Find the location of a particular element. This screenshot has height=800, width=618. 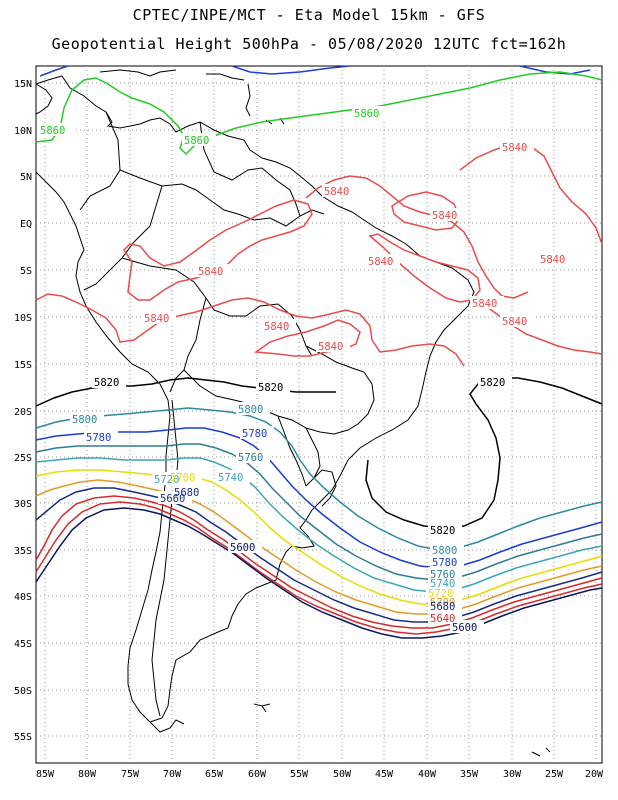

map-title: CPTEC/INPE/MCT - Eta Model 15km - GFS is located at coordinates (309, 15).